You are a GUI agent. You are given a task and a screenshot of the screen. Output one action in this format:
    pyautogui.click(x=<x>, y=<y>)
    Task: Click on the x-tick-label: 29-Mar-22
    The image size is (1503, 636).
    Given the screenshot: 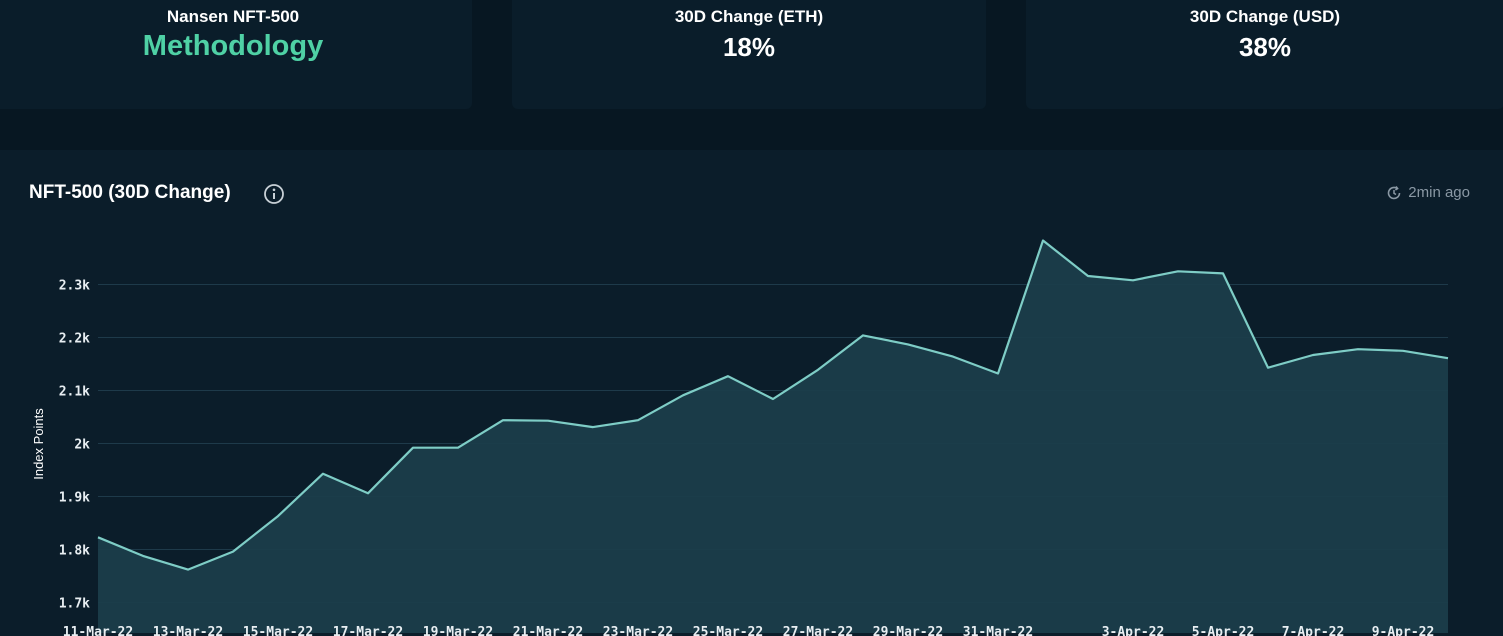 What is the action you would take?
    pyautogui.click(x=908, y=630)
    